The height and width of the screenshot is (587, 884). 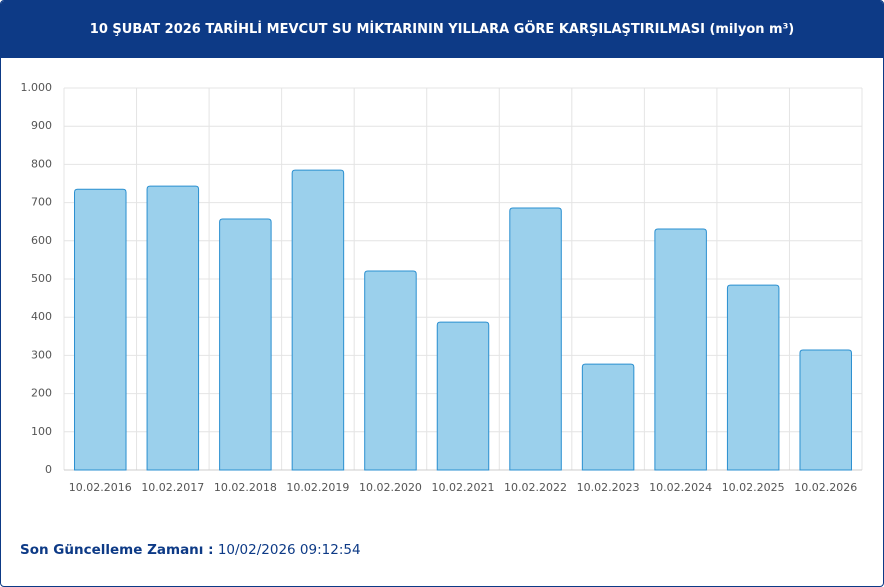 I want to click on footer-value: 10/02/2026 09:12:54, so click(x=289, y=550).